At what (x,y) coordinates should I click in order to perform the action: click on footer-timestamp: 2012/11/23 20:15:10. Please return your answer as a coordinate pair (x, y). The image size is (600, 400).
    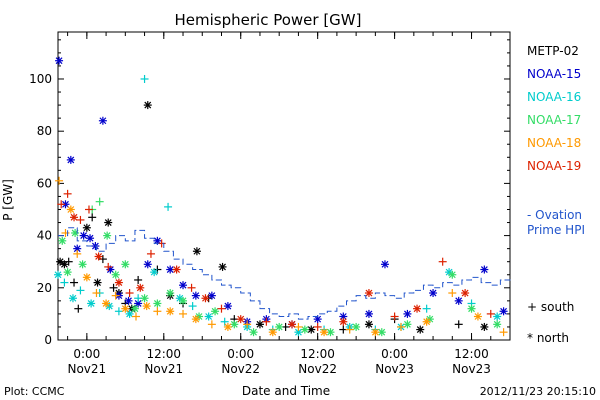
    Looking at the image, I should click on (538, 391).